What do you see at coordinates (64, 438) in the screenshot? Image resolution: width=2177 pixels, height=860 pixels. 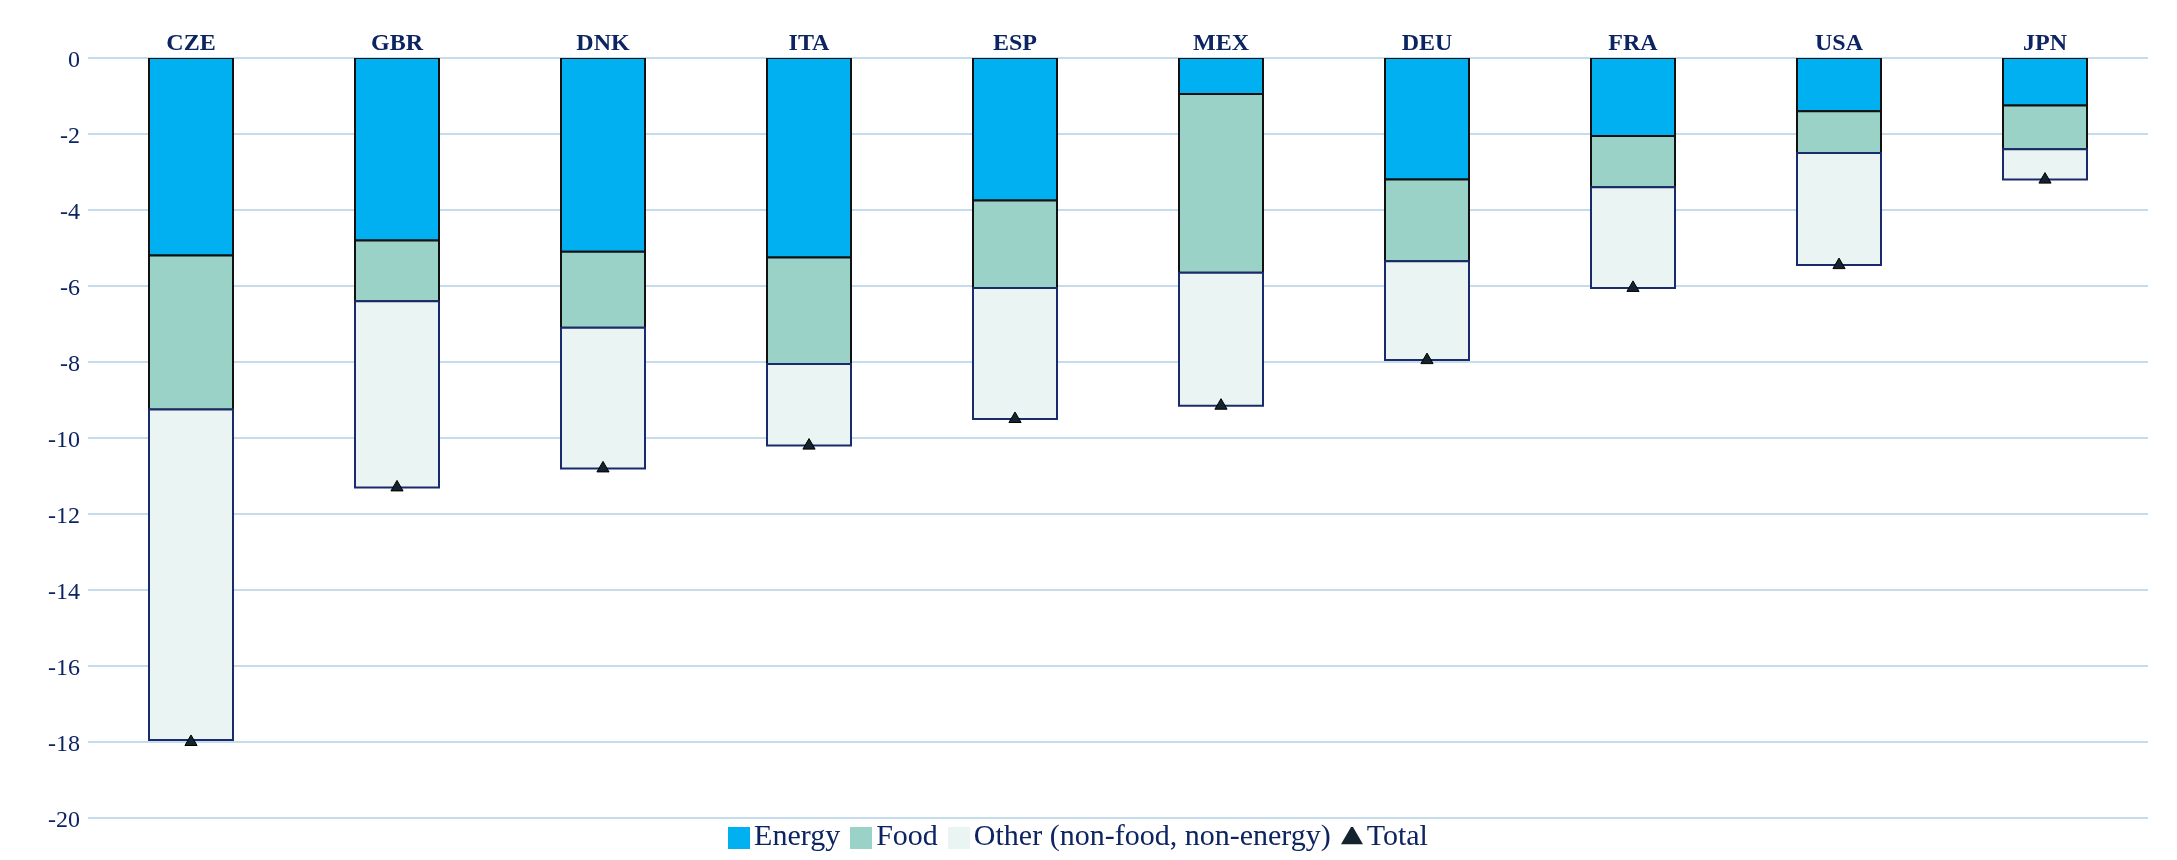 I see `y-tick-label: -10` at bounding box center [64, 438].